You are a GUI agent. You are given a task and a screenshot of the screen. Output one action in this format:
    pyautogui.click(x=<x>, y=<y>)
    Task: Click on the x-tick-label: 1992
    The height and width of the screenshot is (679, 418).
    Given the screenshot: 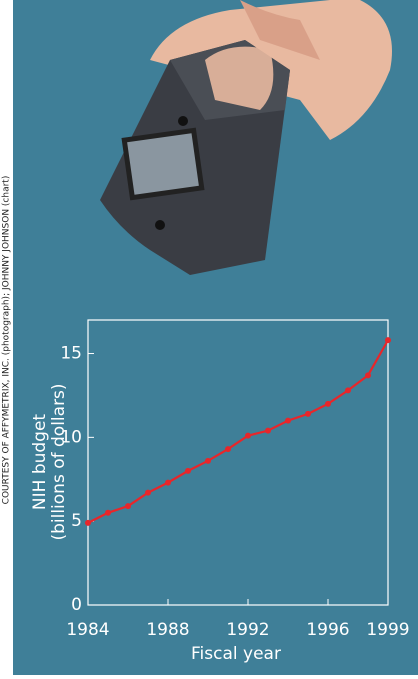 What is the action you would take?
    pyautogui.click(x=247, y=630)
    